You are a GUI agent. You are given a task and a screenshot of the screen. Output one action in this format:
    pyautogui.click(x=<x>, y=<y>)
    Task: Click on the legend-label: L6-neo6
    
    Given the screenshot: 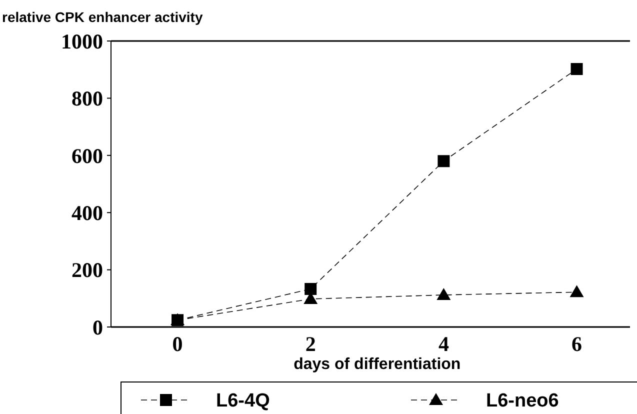 What is the action you would take?
    pyautogui.click(x=522, y=401)
    